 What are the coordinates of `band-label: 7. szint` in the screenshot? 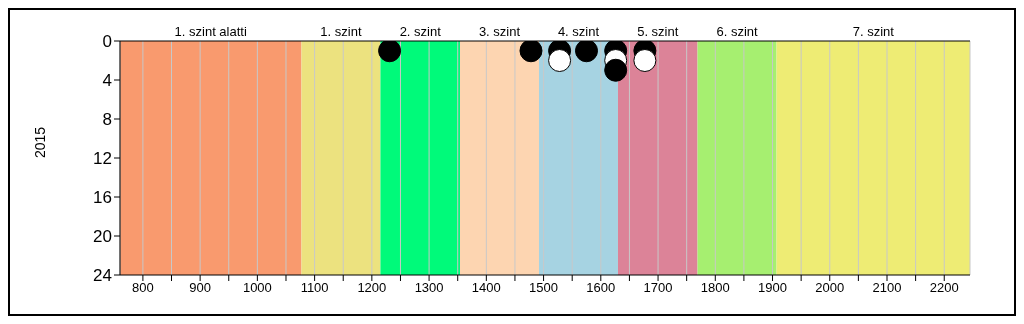 It's located at (873, 31).